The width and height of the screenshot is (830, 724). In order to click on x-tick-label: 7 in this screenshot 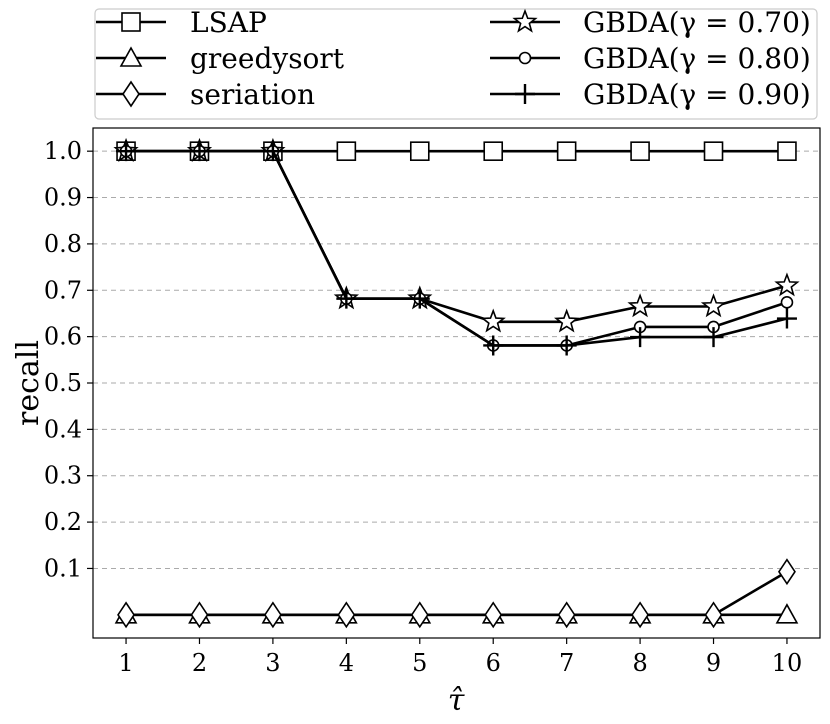, I will do `click(566, 663)`.